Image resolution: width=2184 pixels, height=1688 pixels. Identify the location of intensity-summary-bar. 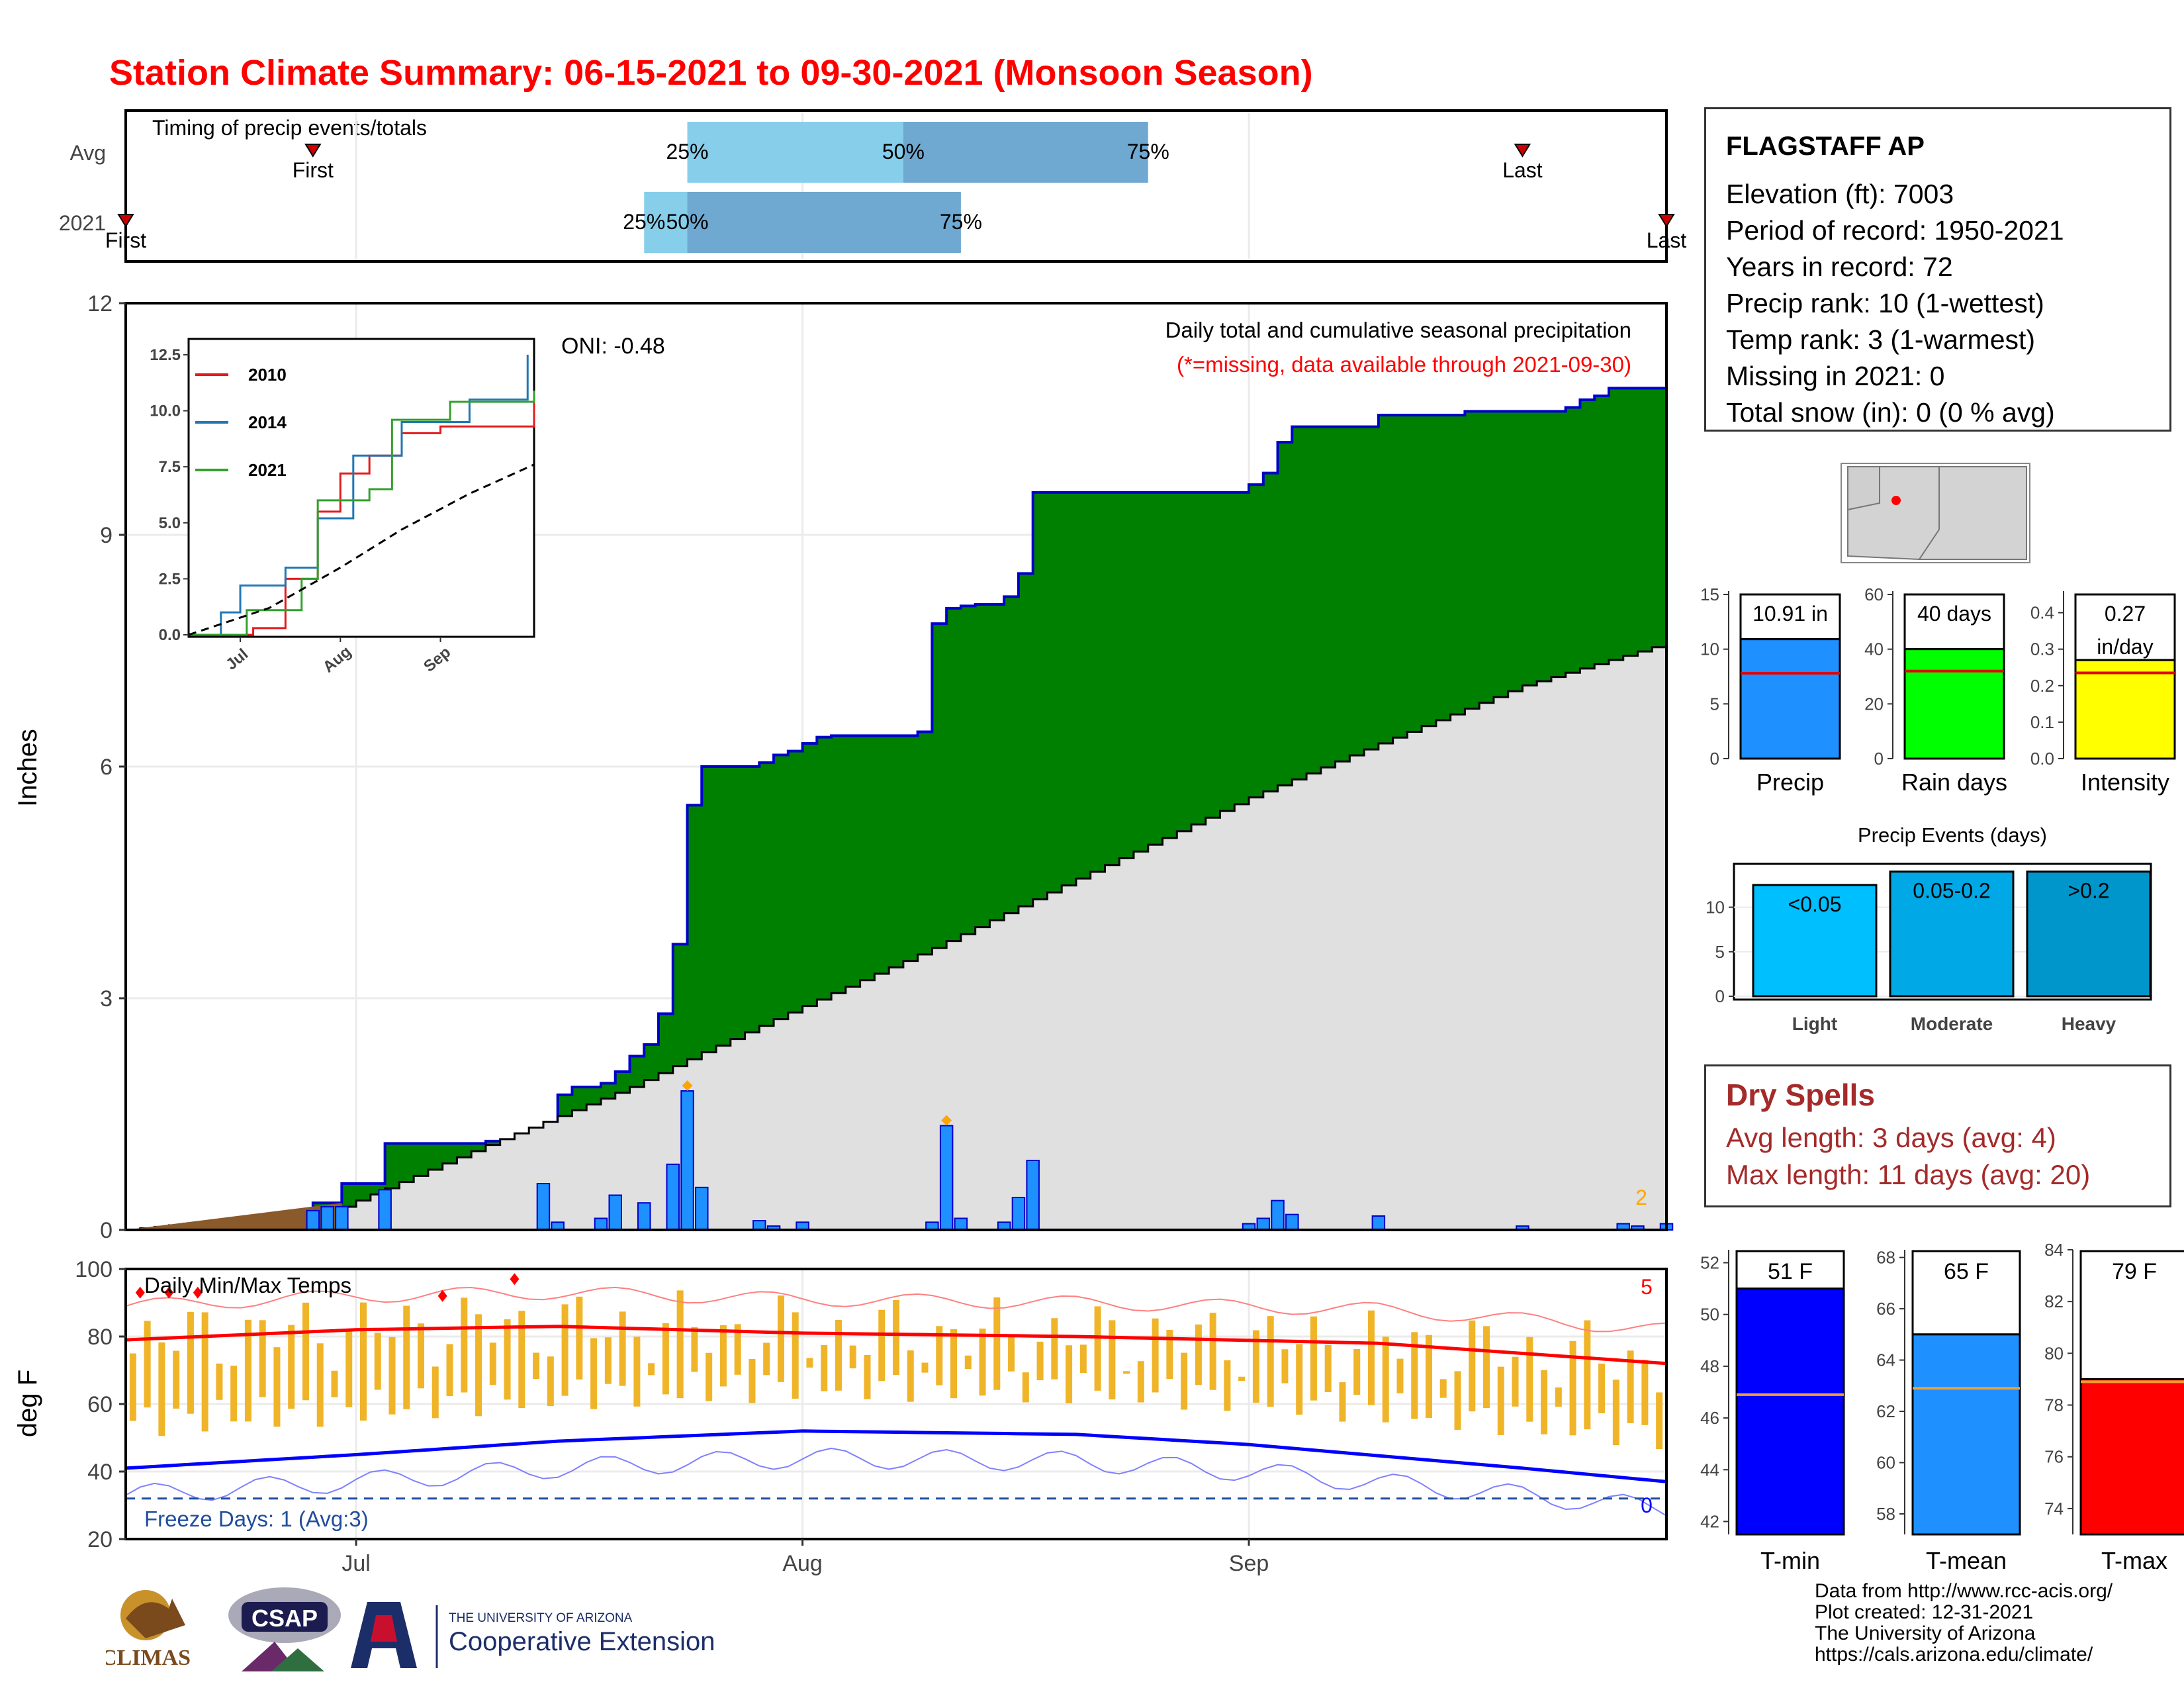
(2125, 709).